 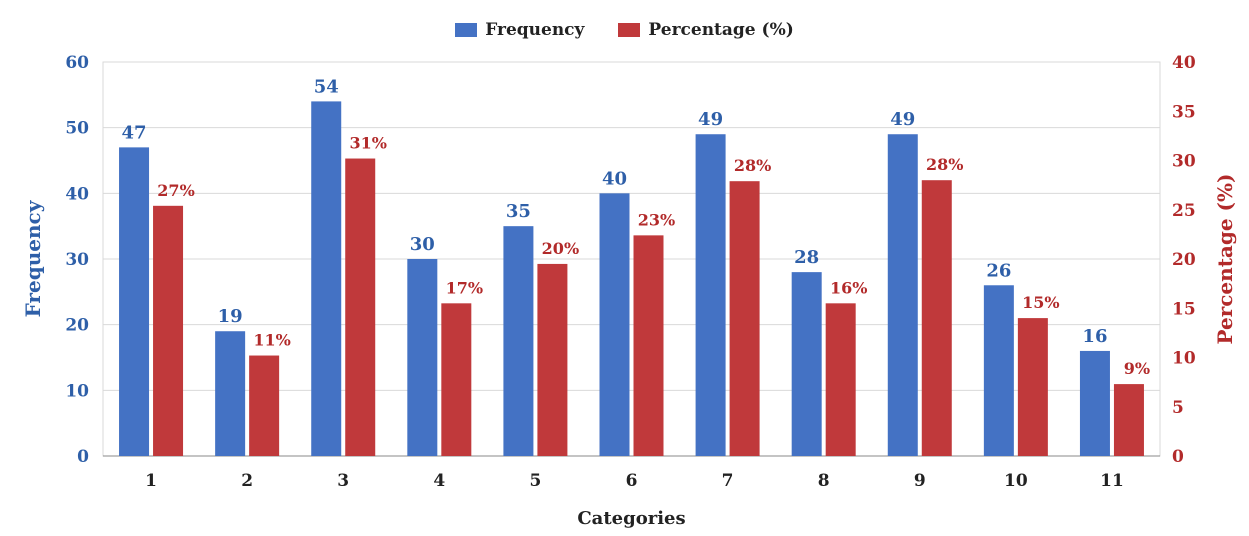 What do you see at coordinates (464, 287) in the screenshot?
I see `data-label-percentage: 17%` at bounding box center [464, 287].